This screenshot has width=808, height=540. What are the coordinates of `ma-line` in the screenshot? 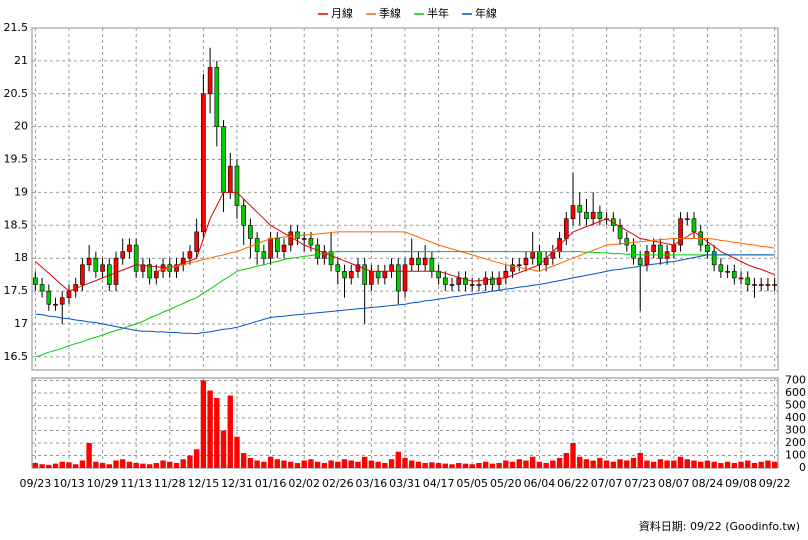 It's located at (465, 251).